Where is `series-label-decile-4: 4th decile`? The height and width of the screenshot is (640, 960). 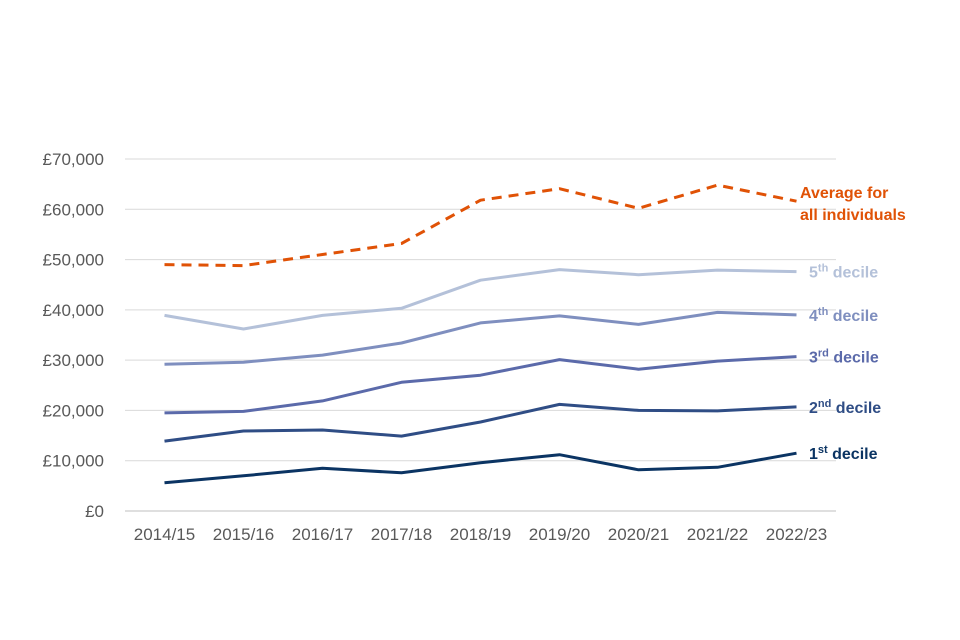
series-label-decile-4: 4th decile is located at coordinates (843, 315).